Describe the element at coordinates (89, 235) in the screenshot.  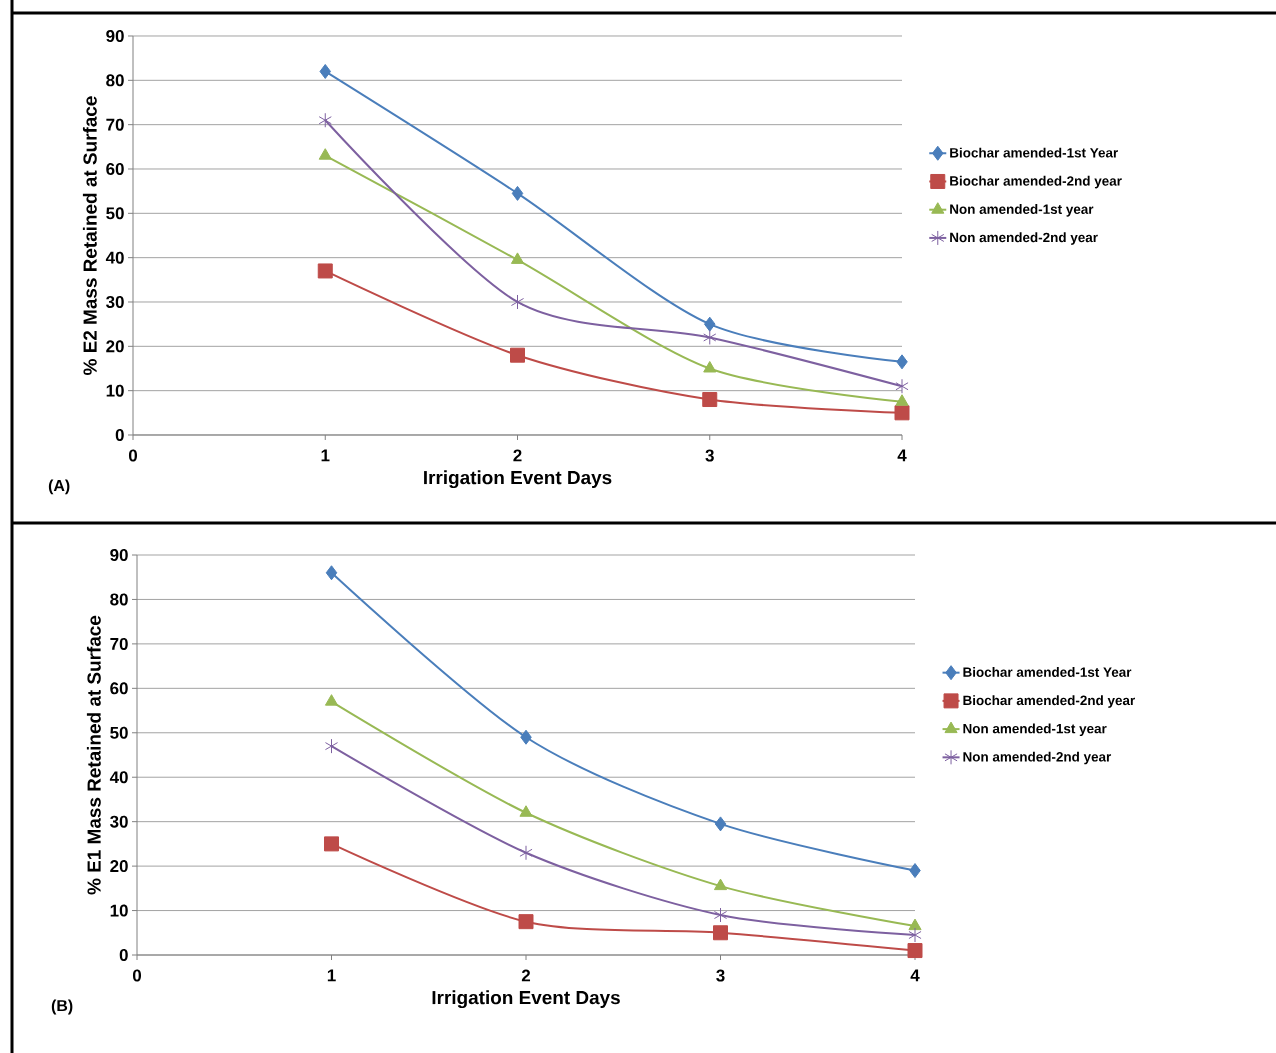
I see `y-axis-title: % E2 Mass Retained at Surface` at that location.